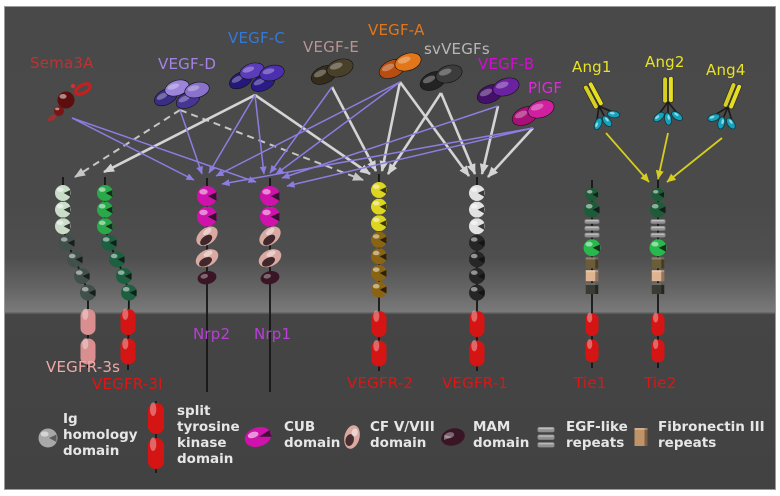  I want to click on arrow-vegf_b-to-nrp1, so click(390, 142).